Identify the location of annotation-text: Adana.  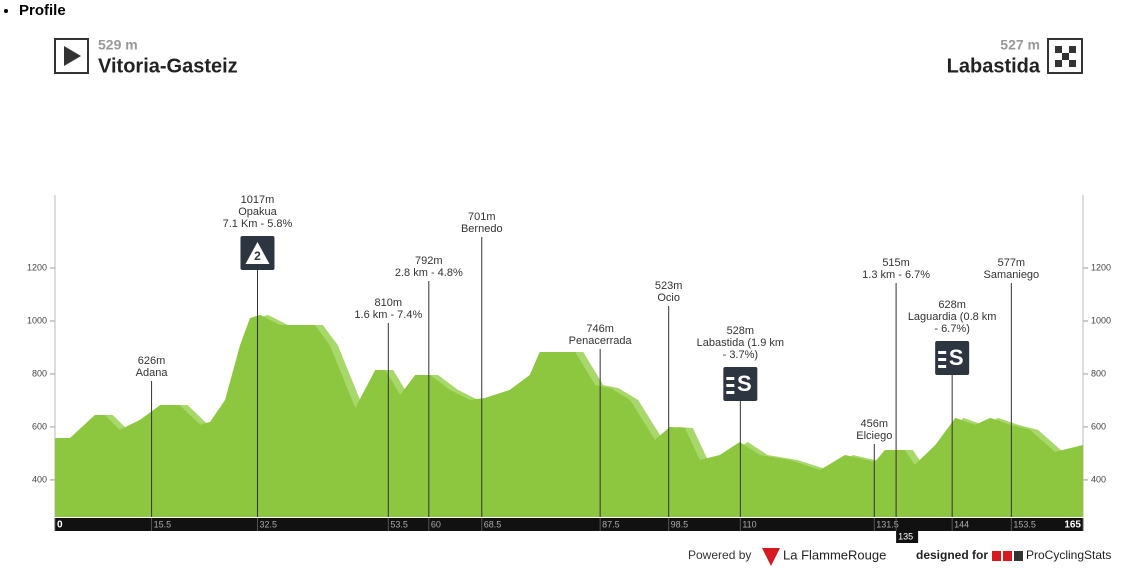
(152, 373).